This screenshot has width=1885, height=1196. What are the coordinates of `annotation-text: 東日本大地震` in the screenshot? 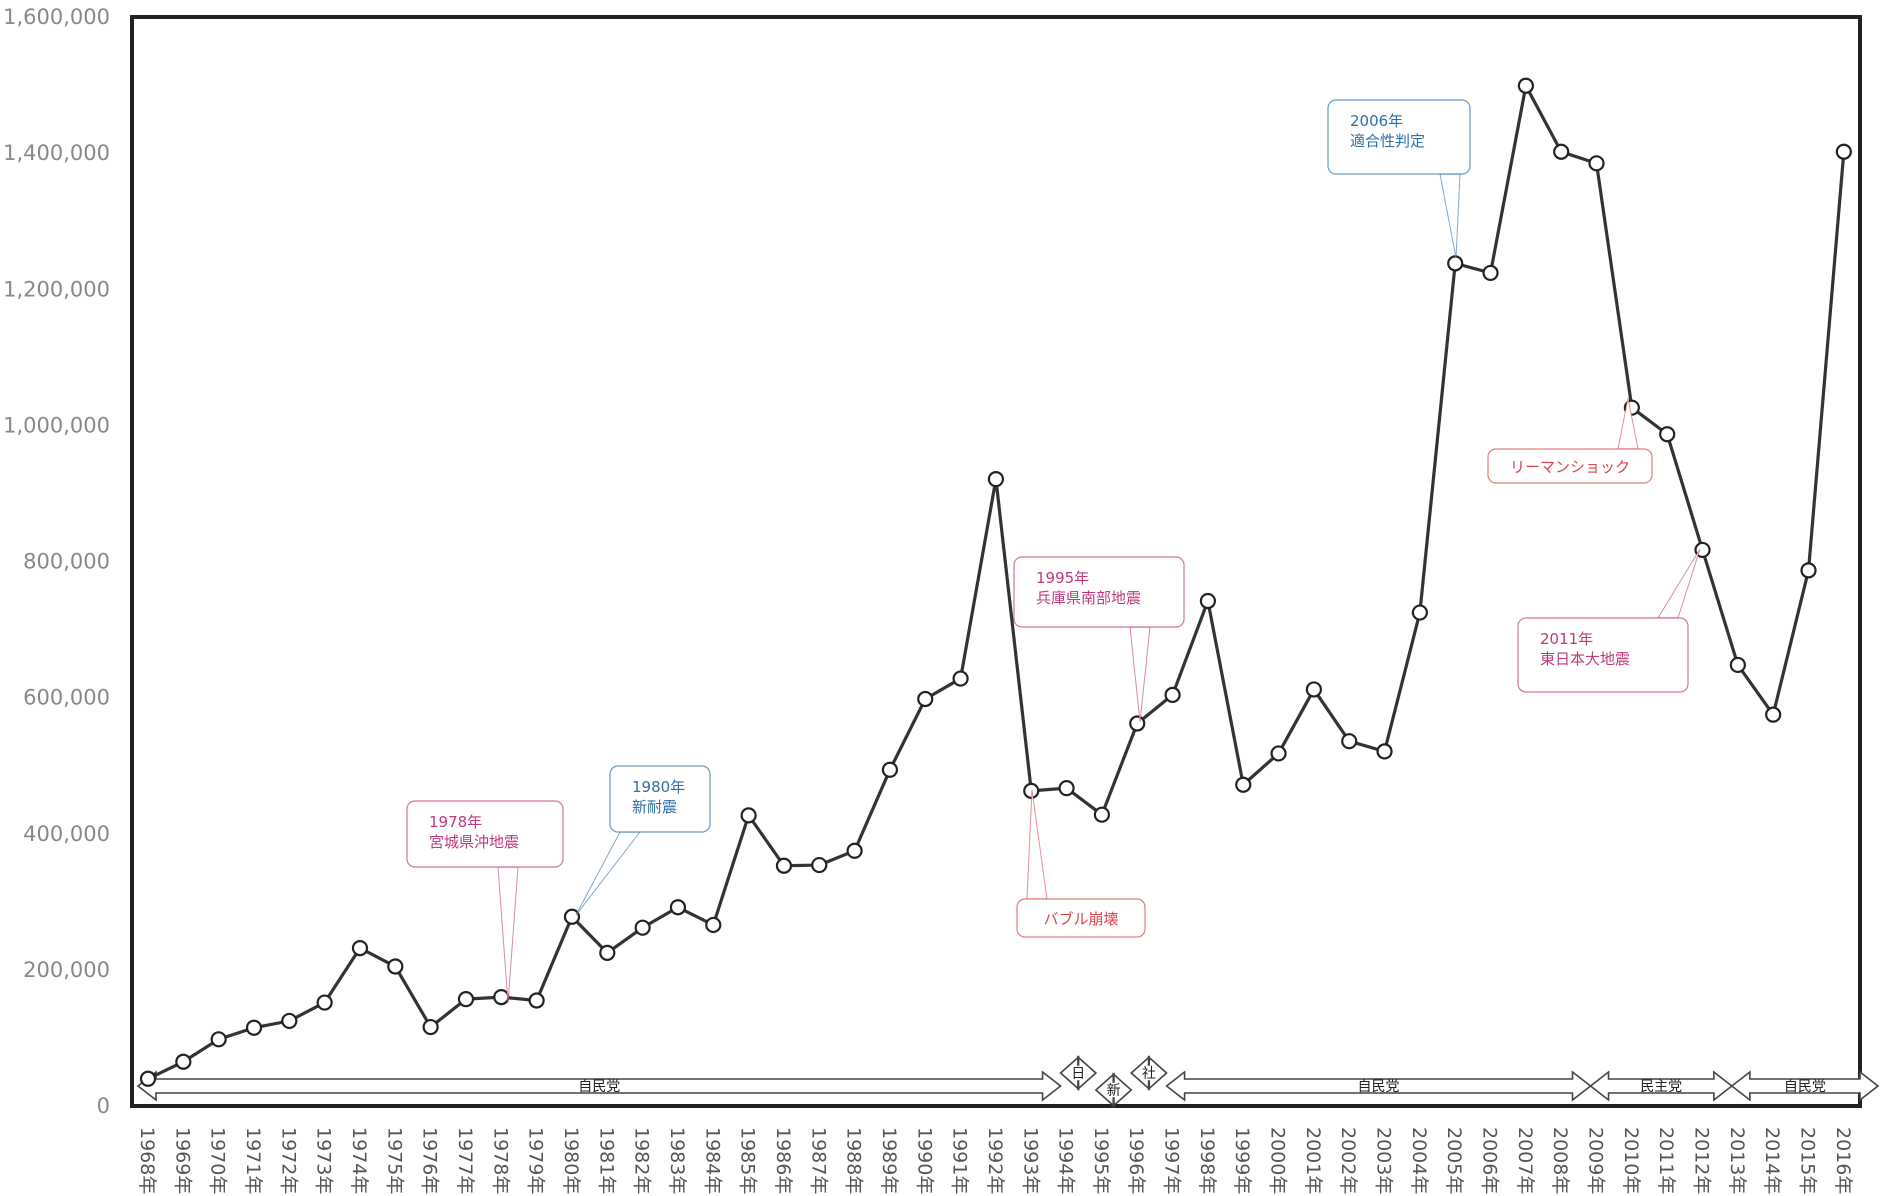 It's located at (1585, 659).